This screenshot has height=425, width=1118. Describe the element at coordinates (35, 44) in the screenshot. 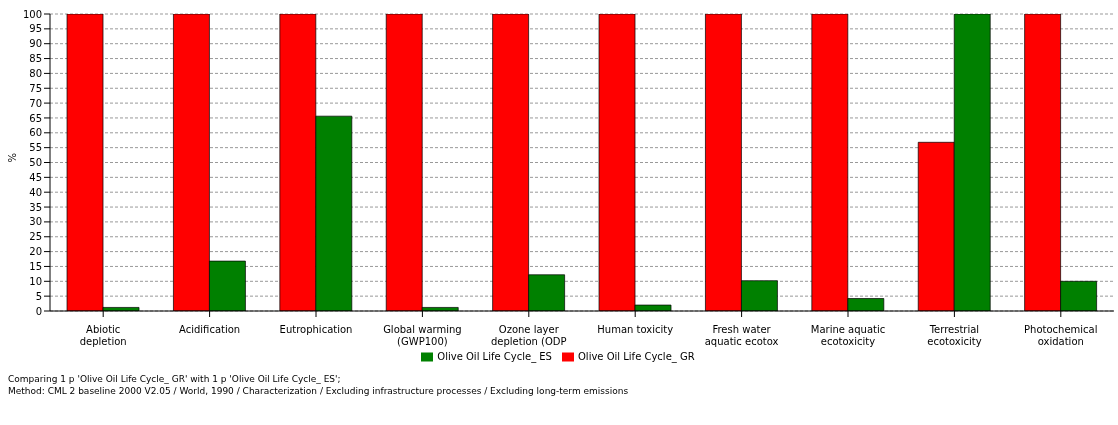

I see `y-tick-label: 90` at that location.